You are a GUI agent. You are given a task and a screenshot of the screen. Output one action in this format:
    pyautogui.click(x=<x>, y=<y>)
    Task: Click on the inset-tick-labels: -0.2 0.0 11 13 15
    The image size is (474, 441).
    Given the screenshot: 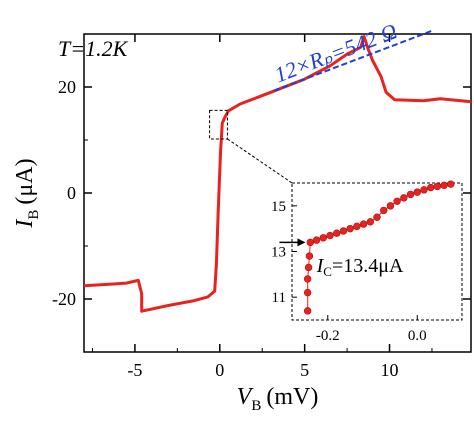 What is the action you would take?
    pyautogui.click(x=349, y=271)
    